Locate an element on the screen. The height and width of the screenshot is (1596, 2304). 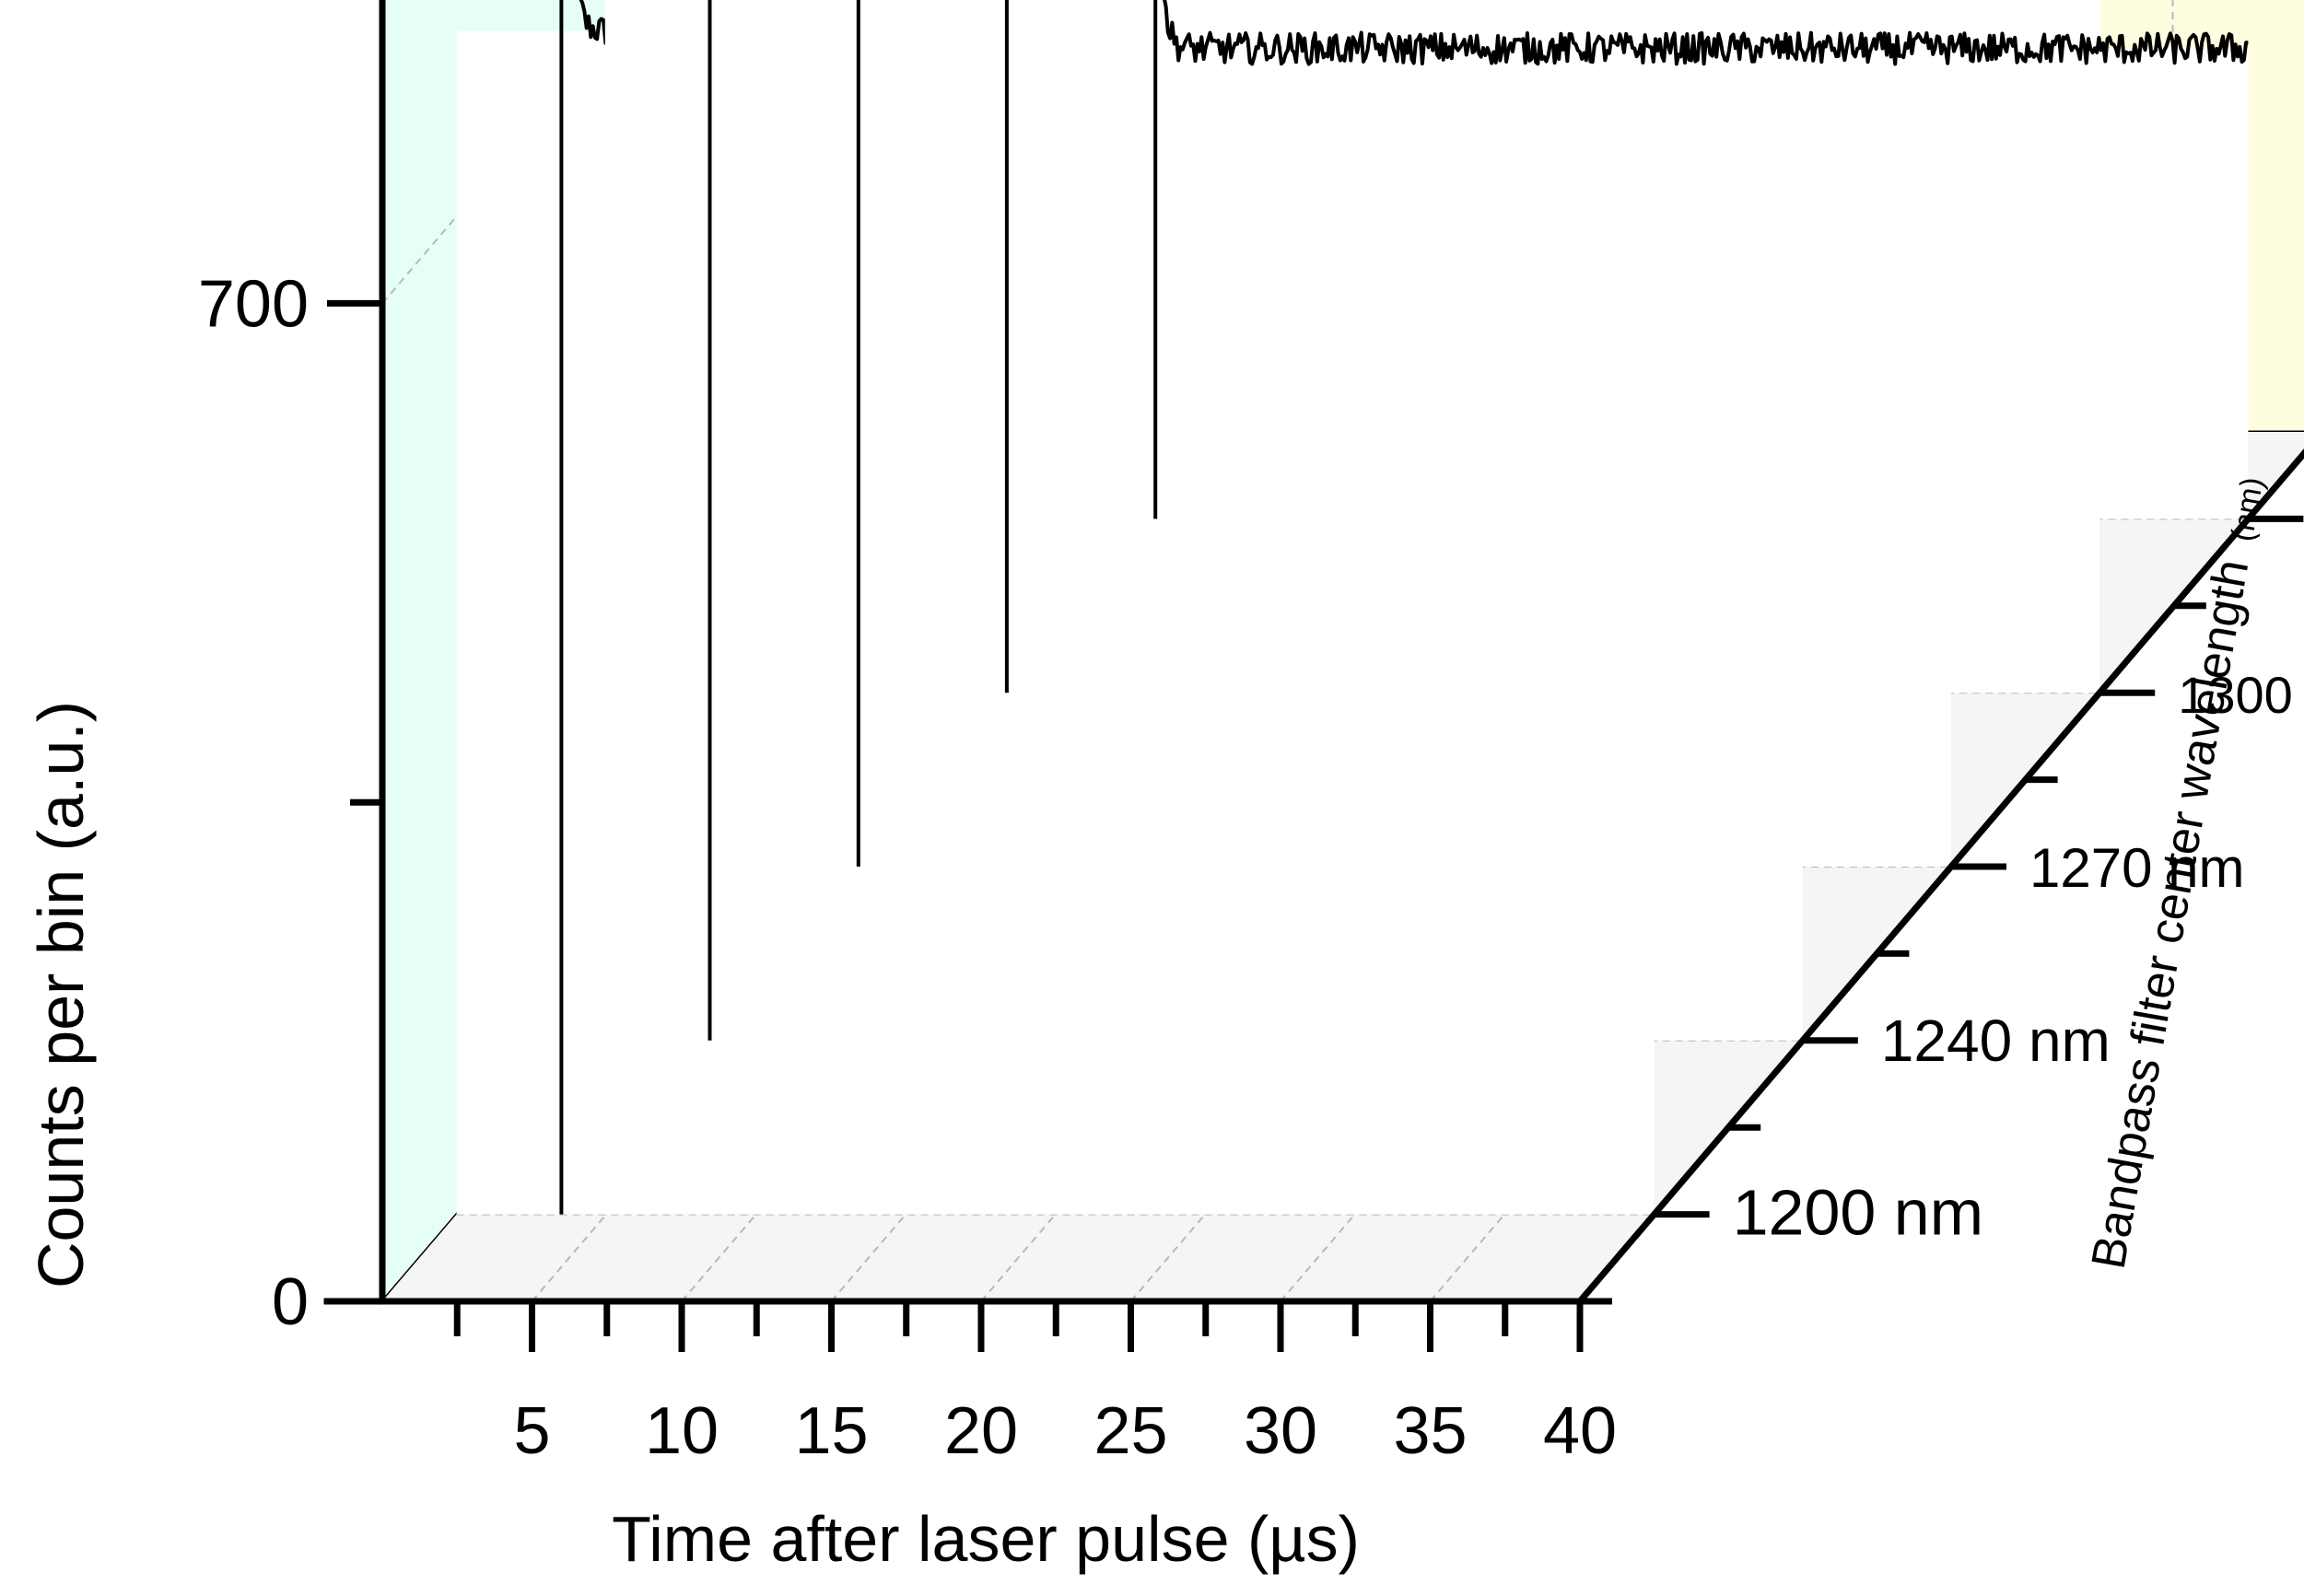
x-tick-label: 10 is located at coordinates (682, 1431).